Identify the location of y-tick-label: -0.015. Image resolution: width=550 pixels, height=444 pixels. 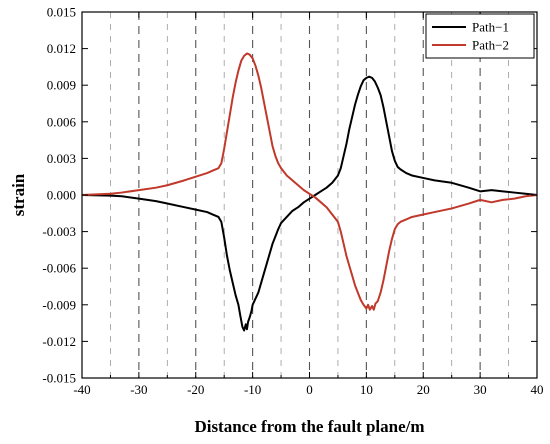
(59, 378).